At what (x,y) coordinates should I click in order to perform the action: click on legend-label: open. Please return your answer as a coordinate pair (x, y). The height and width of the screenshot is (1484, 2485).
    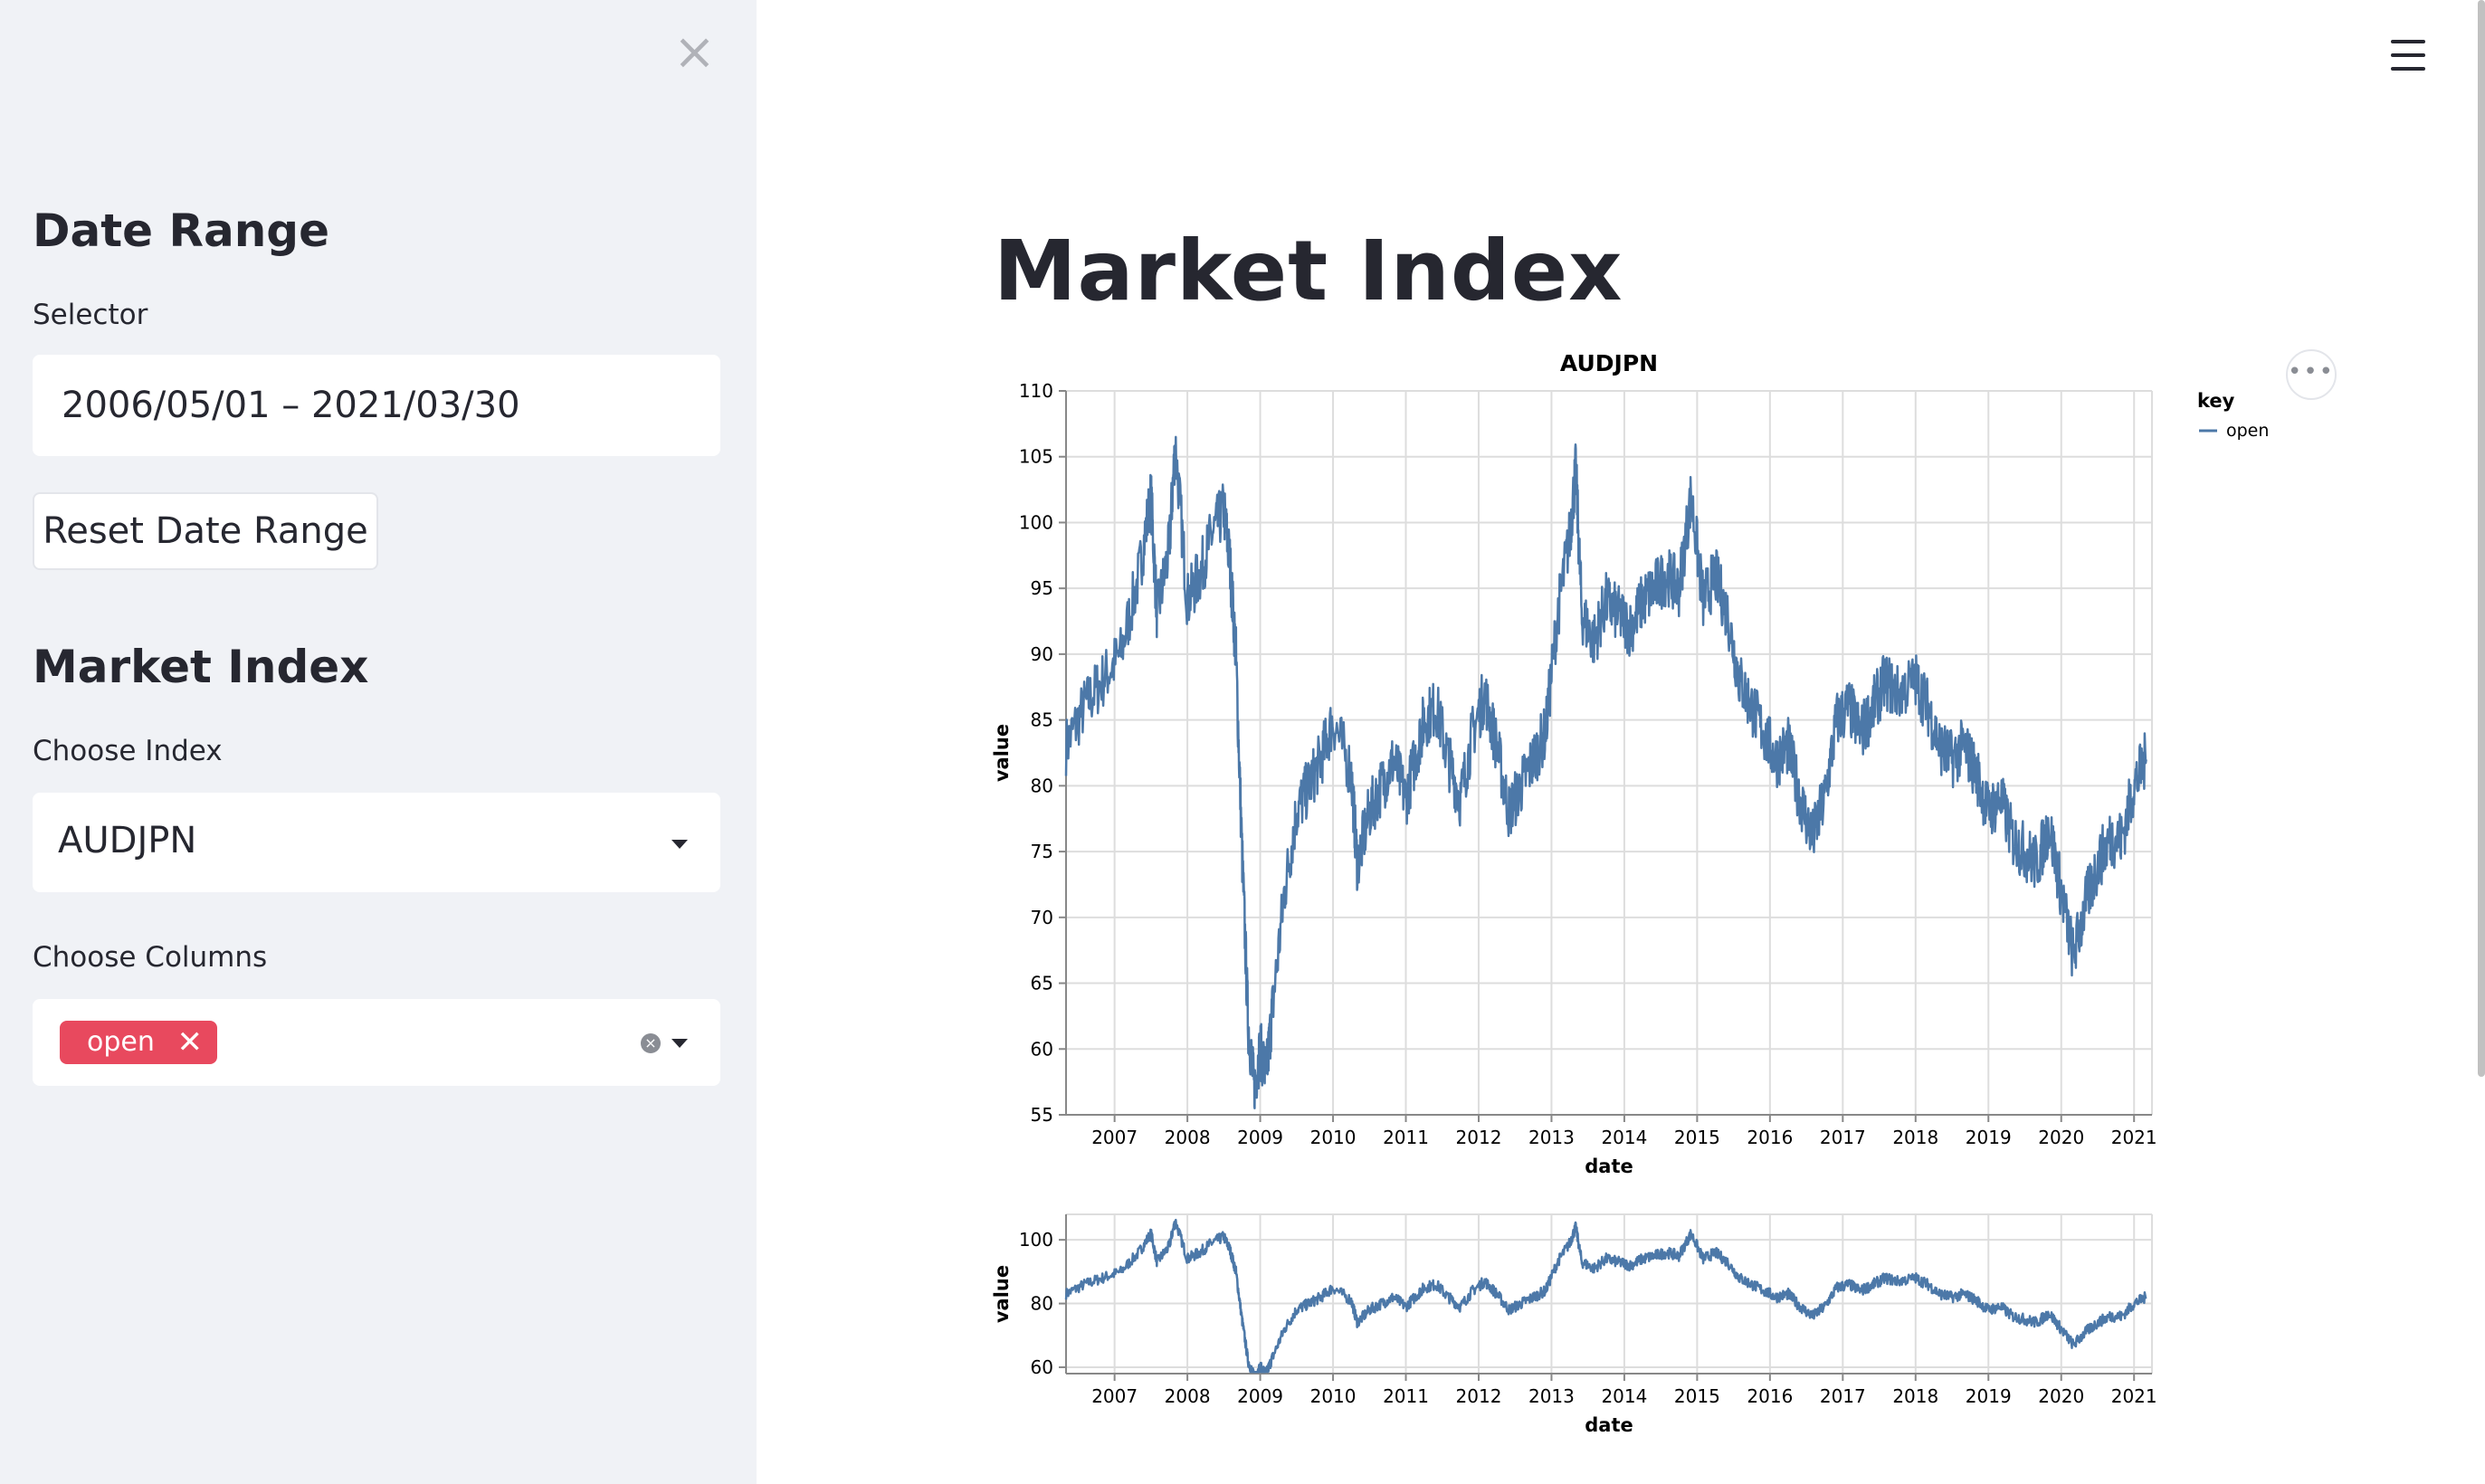
    Looking at the image, I should click on (2247, 431).